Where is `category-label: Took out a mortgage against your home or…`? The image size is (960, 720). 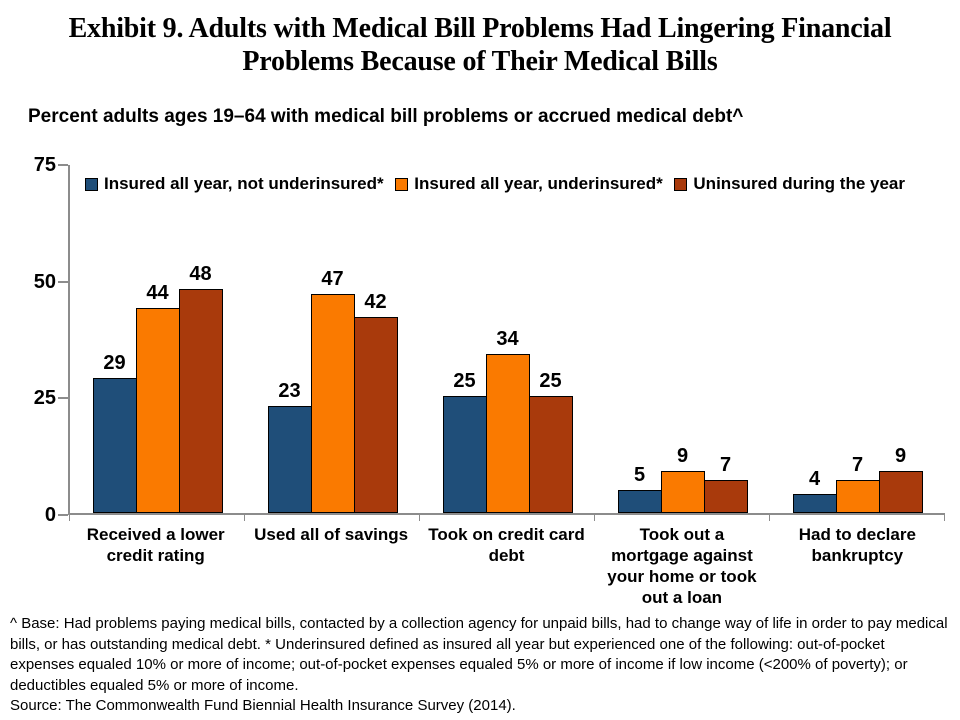 category-label: Took out a mortgage against your home or… is located at coordinates (682, 566).